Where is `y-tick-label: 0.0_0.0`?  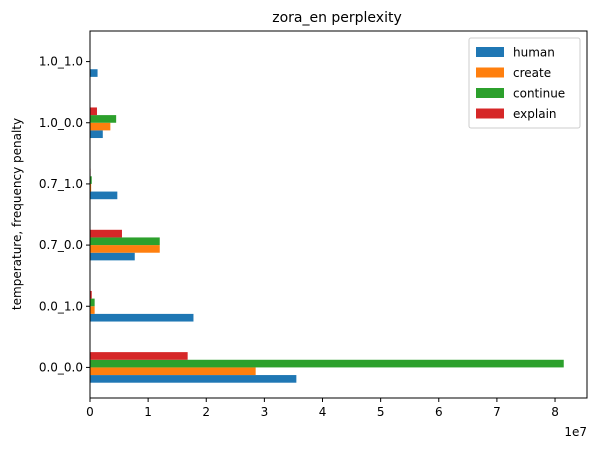
y-tick-label: 0.0_0.0 is located at coordinates (61, 367).